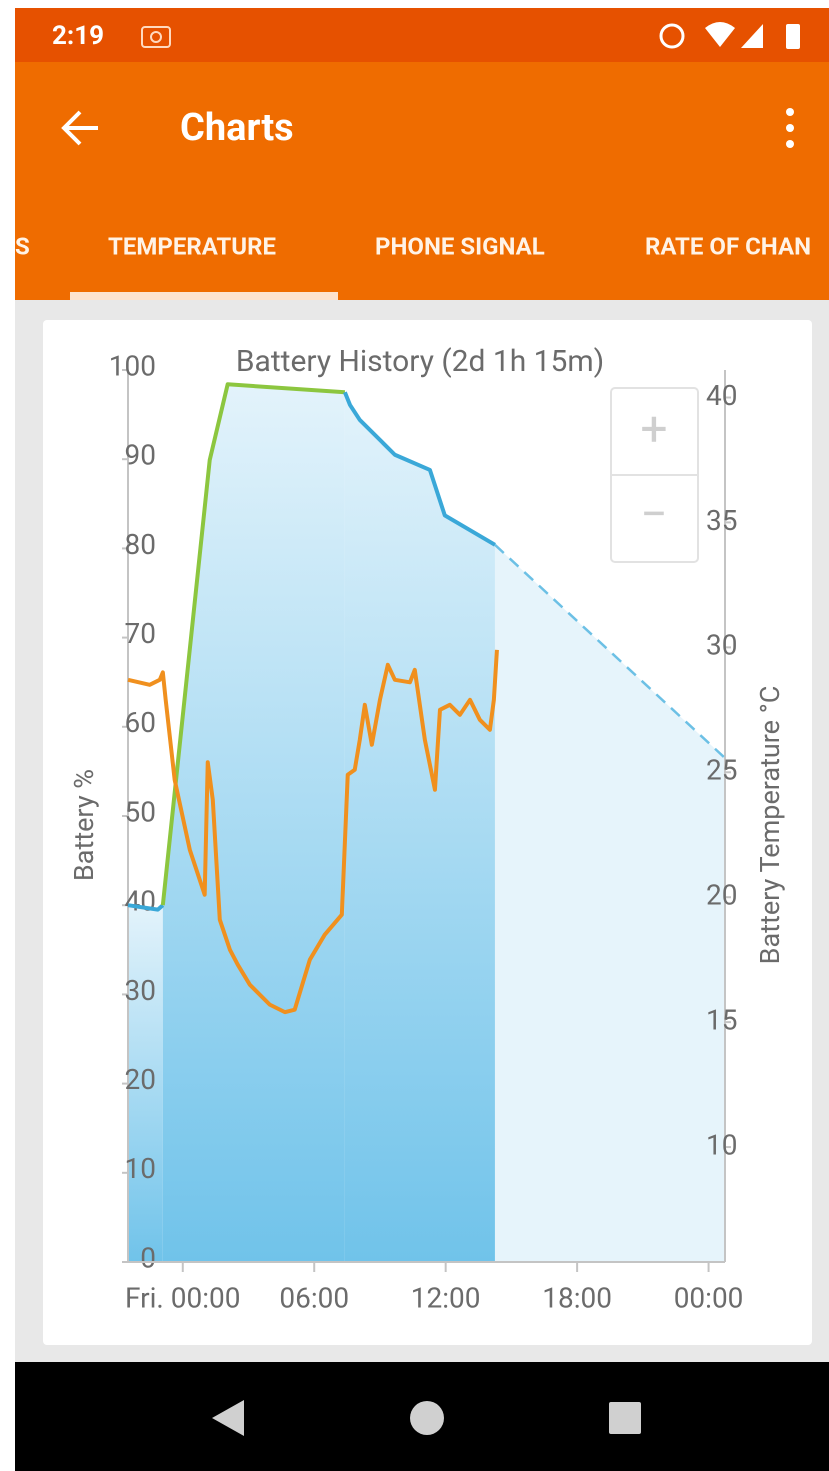 The image size is (829, 1471). Describe the element at coordinates (721, 645) in the screenshot. I see `y2-tick-label: 30` at that location.